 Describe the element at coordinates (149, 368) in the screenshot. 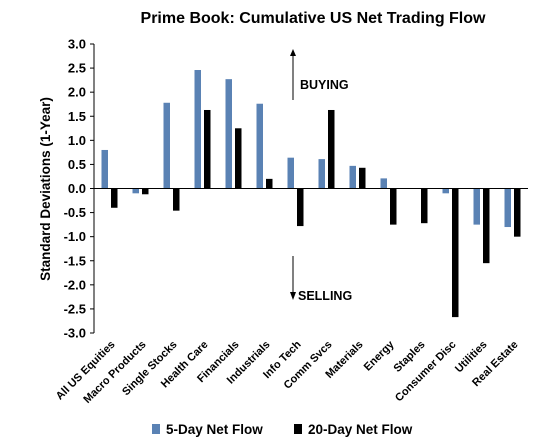

I see `x-tick-label-single-stocks: Single Stocks` at that location.